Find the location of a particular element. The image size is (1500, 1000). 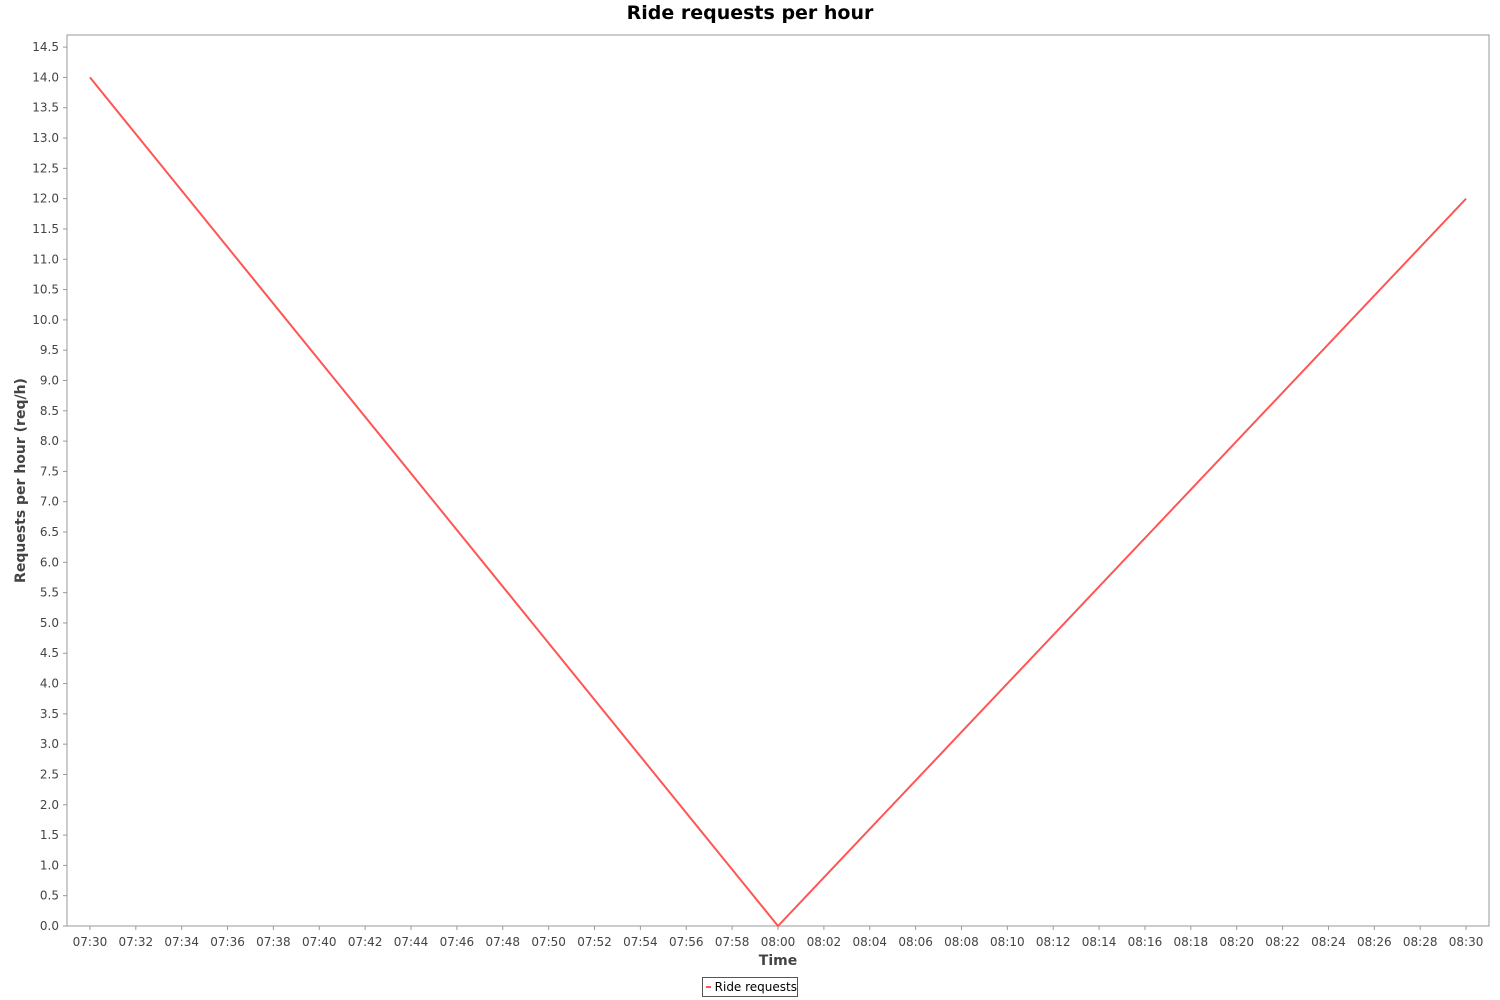

x-tick-label: 08:10 is located at coordinates (1007, 942).